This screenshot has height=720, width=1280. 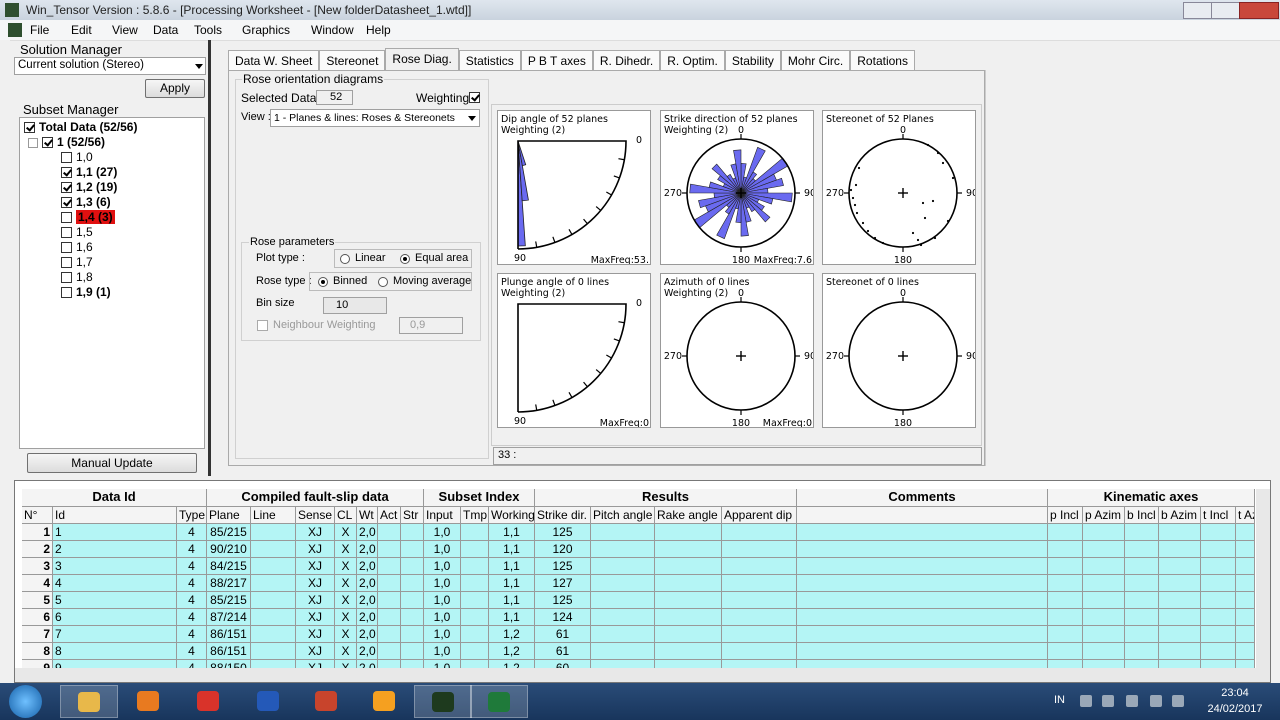 I want to click on tree-label: 1,2 (19), so click(x=97, y=187).